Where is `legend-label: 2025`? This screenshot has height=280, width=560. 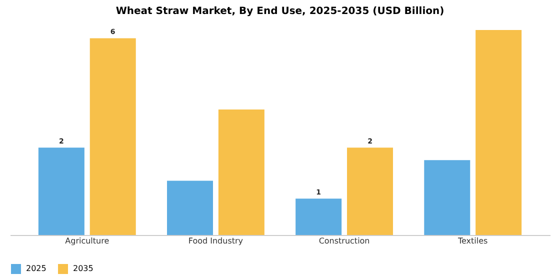 legend-label: 2025 is located at coordinates (36, 268).